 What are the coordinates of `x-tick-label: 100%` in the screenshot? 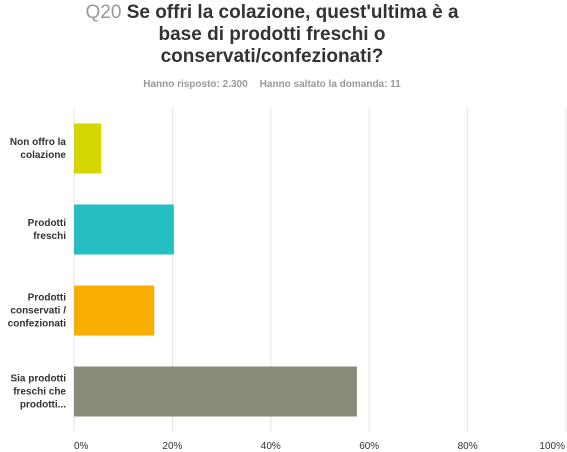 It's located at (552, 446).